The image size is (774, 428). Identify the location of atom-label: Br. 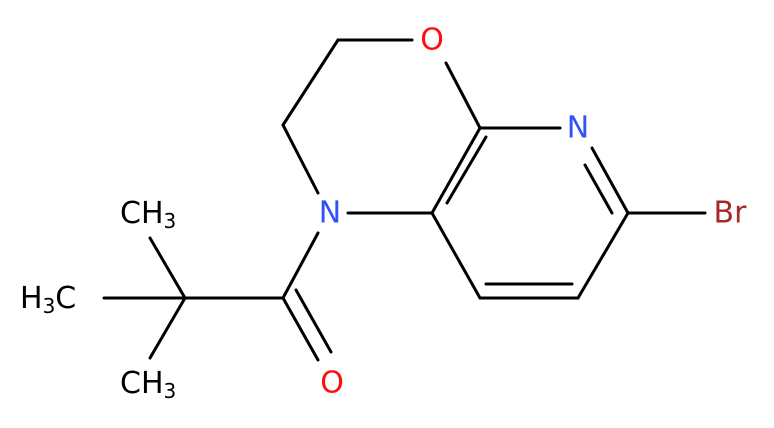
(731, 213).